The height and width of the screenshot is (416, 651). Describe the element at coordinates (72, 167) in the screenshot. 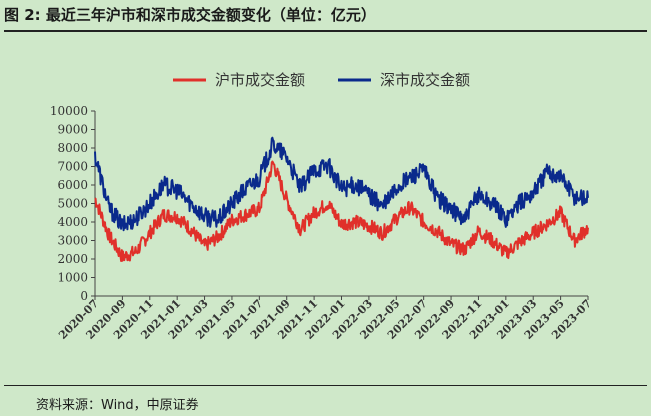

I see `y-tick-label: 7000` at that location.